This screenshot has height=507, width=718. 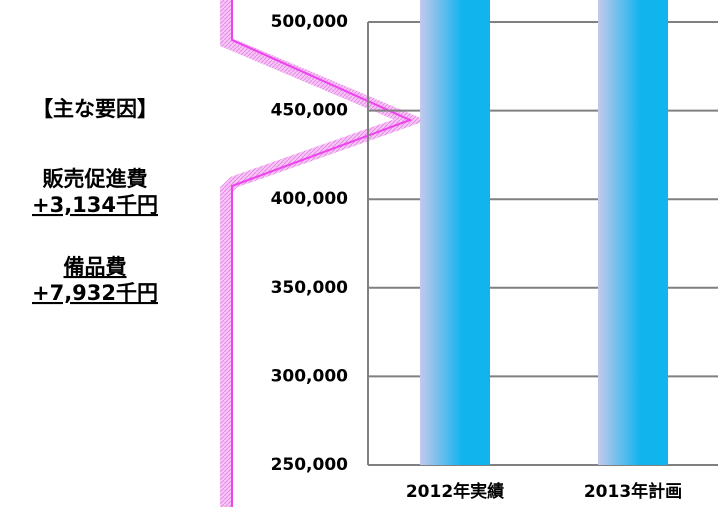 I want to click on annotation: 【主な要因】, so click(x=95, y=109).